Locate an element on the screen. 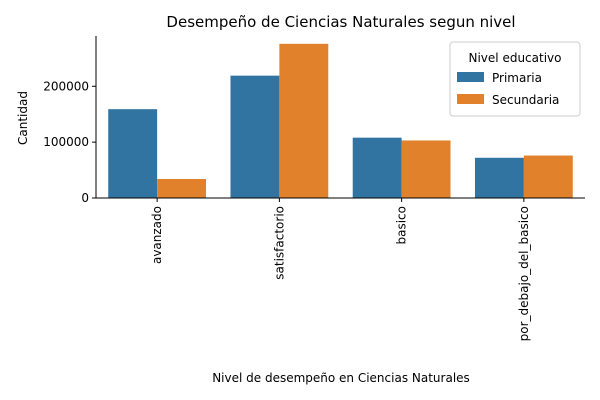 Image resolution: width=600 pixels, height=400 pixels. legend-title: Nivel educativo is located at coordinates (515, 58).